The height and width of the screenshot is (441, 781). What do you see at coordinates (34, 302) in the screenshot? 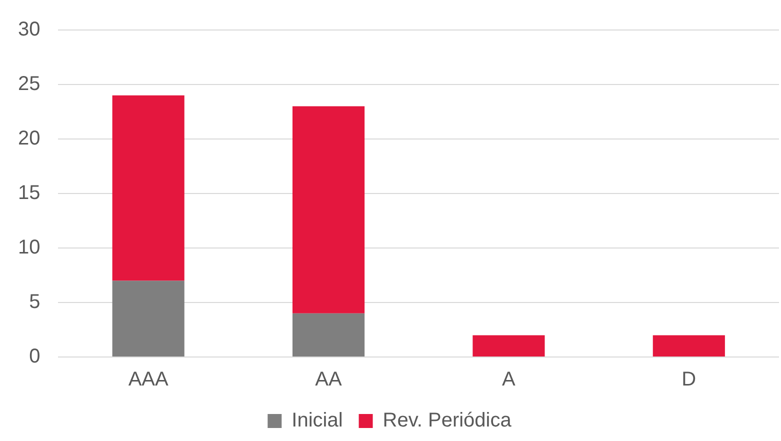
I see `y-tick-label: 5` at bounding box center [34, 302].